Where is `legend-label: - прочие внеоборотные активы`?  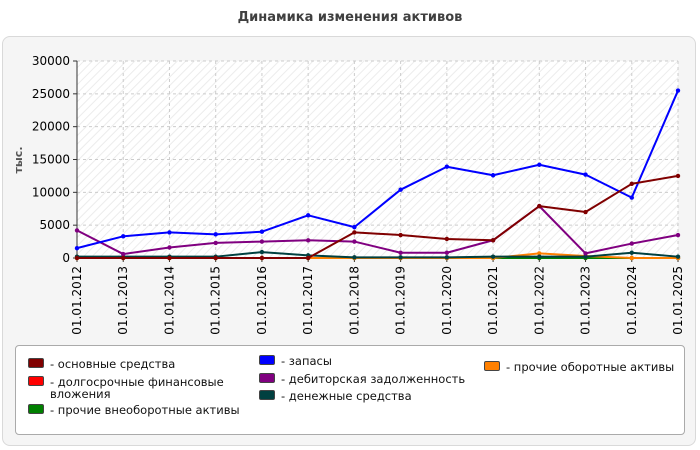 legend-label: - прочие внеоборотные активы is located at coordinates (145, 410).